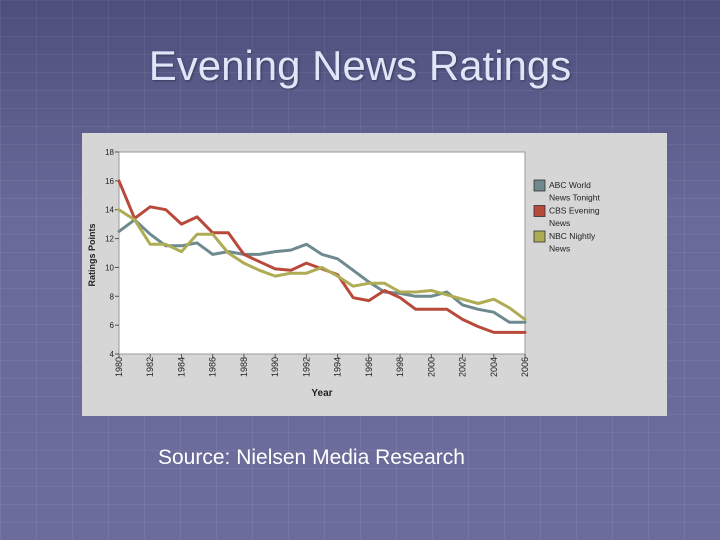 The height and width of the screenshot is (540, 720). What do you see at coordinates (112, 354) in the screenshot?
I see `y-tick-label: 4` at bounding box center [112, 354].